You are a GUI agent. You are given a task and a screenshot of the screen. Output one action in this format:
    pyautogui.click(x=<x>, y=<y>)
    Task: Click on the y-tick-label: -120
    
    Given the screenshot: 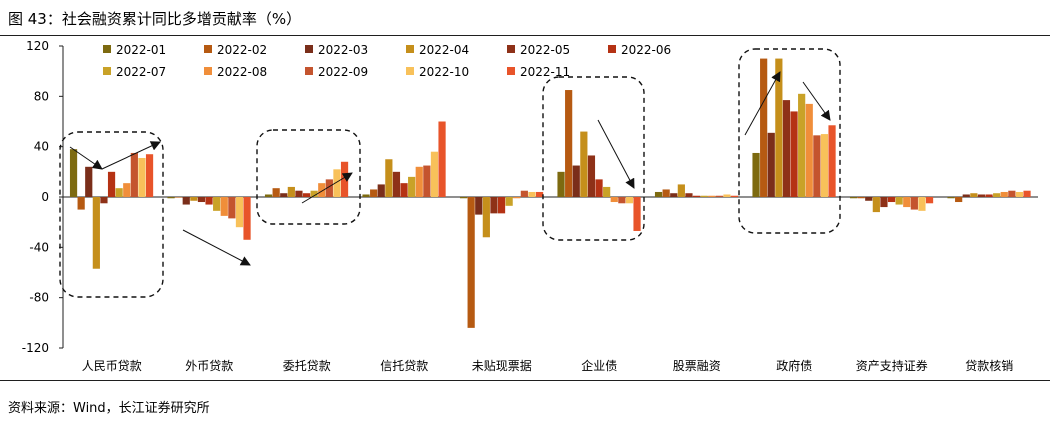 What is the action you would take?
    pyautogui.click(x=35, y=348)
    